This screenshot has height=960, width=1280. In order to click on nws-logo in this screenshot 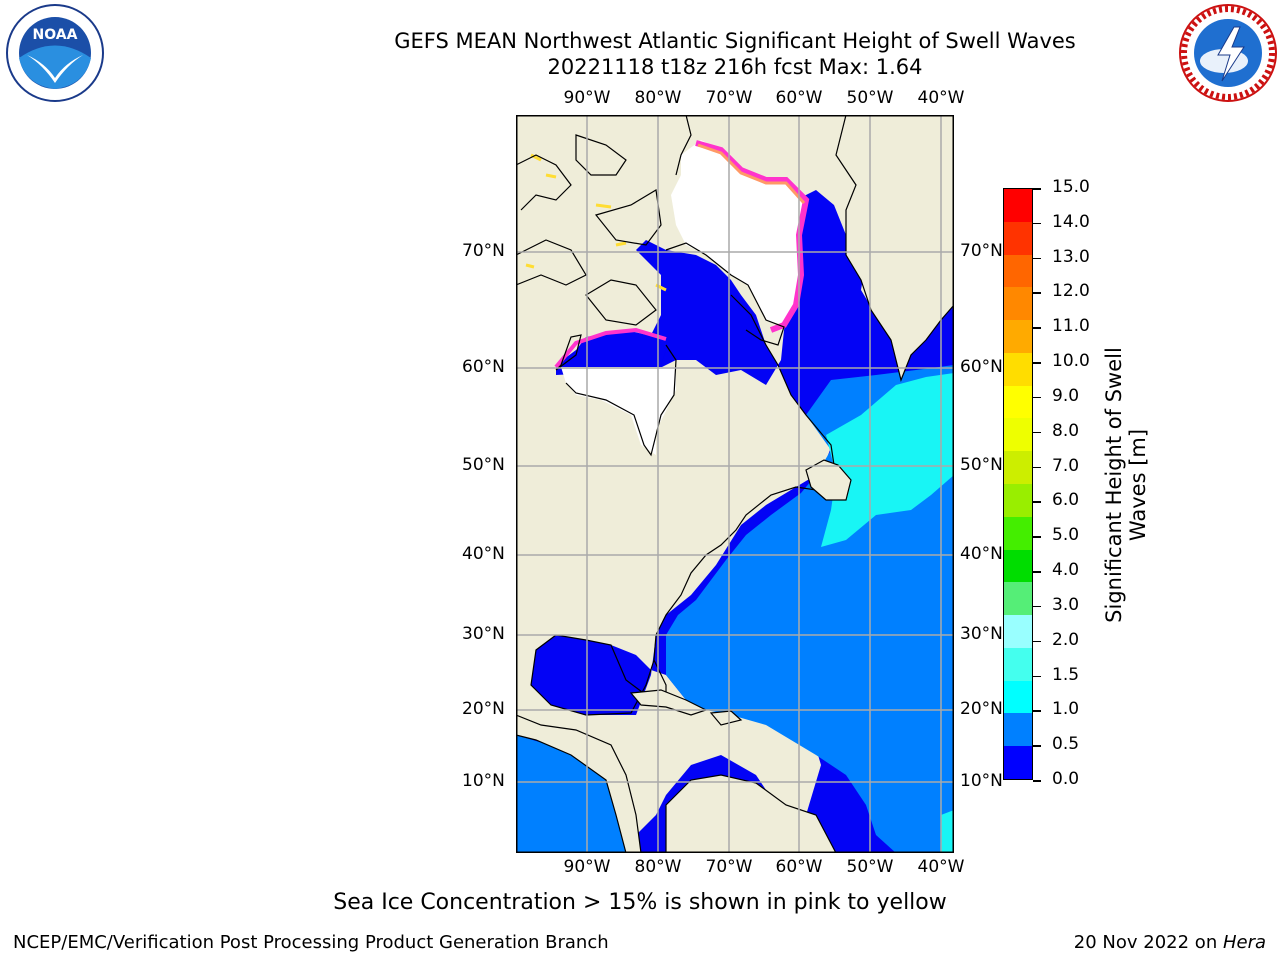, I will do `click(1228, 53)`.